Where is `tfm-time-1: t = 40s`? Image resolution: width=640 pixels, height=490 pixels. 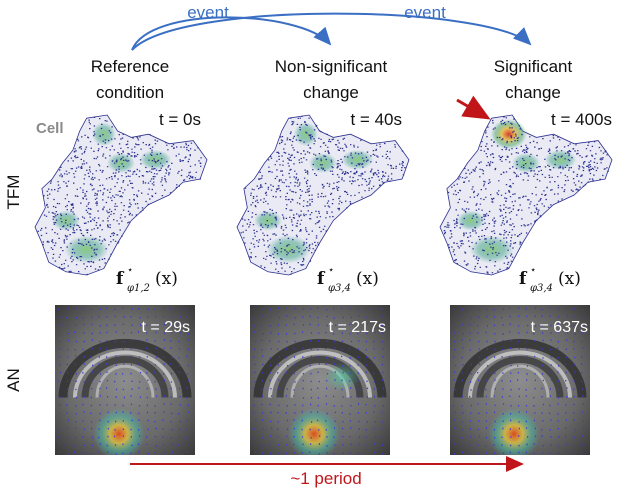 tfm-time-1: t = 40s is located at coordinates (376, 119).